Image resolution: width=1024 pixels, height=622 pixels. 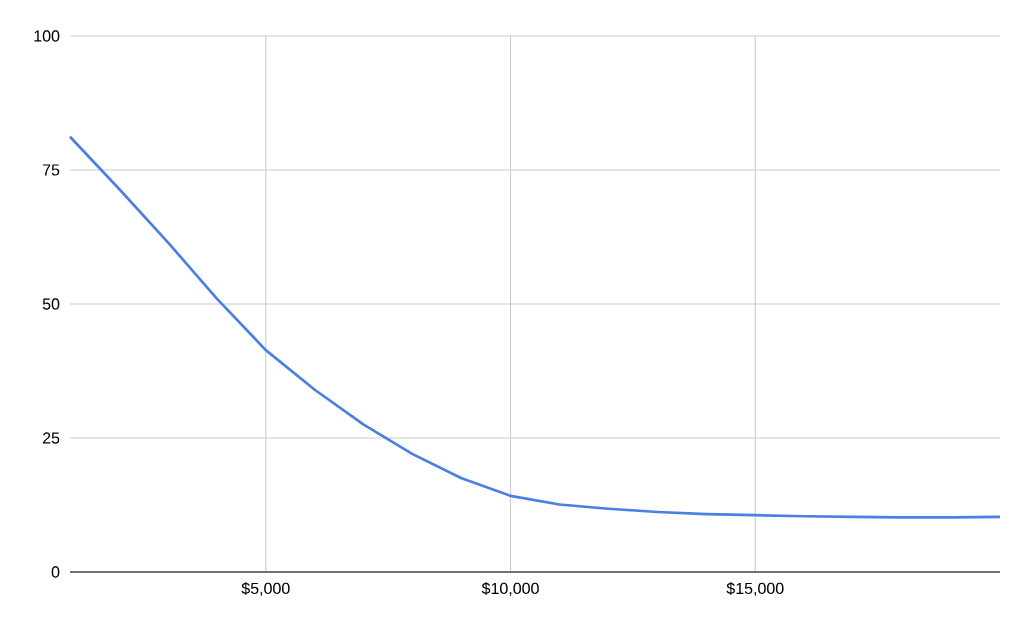 What do you see at coordinates (47, 36) in the screenshot?
I see `y-tick-label: 100` at bounding box center [47, 36].